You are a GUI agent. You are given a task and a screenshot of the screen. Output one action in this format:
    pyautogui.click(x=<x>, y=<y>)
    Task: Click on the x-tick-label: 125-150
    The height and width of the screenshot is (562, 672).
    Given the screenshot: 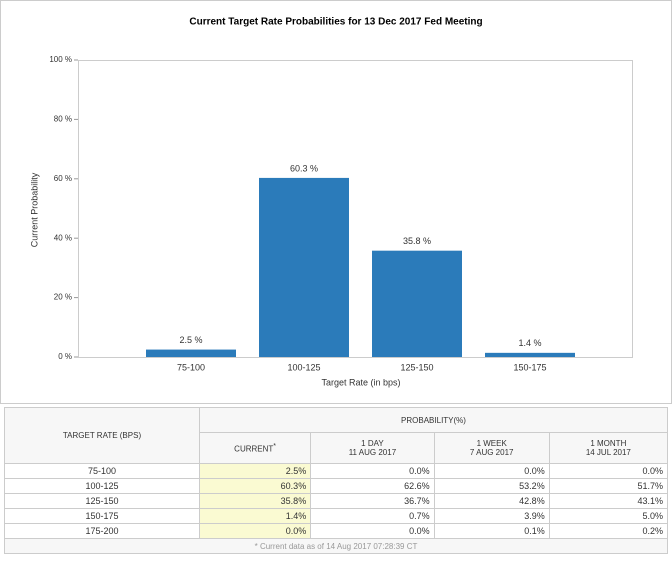 What is the action you would take?
    pyautogui.click(x=416, y=367)
    